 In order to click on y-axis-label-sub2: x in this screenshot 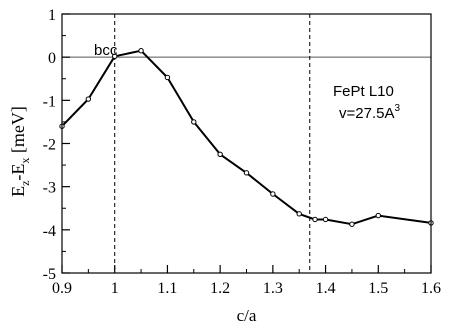, I will do `click(25, 161)`.